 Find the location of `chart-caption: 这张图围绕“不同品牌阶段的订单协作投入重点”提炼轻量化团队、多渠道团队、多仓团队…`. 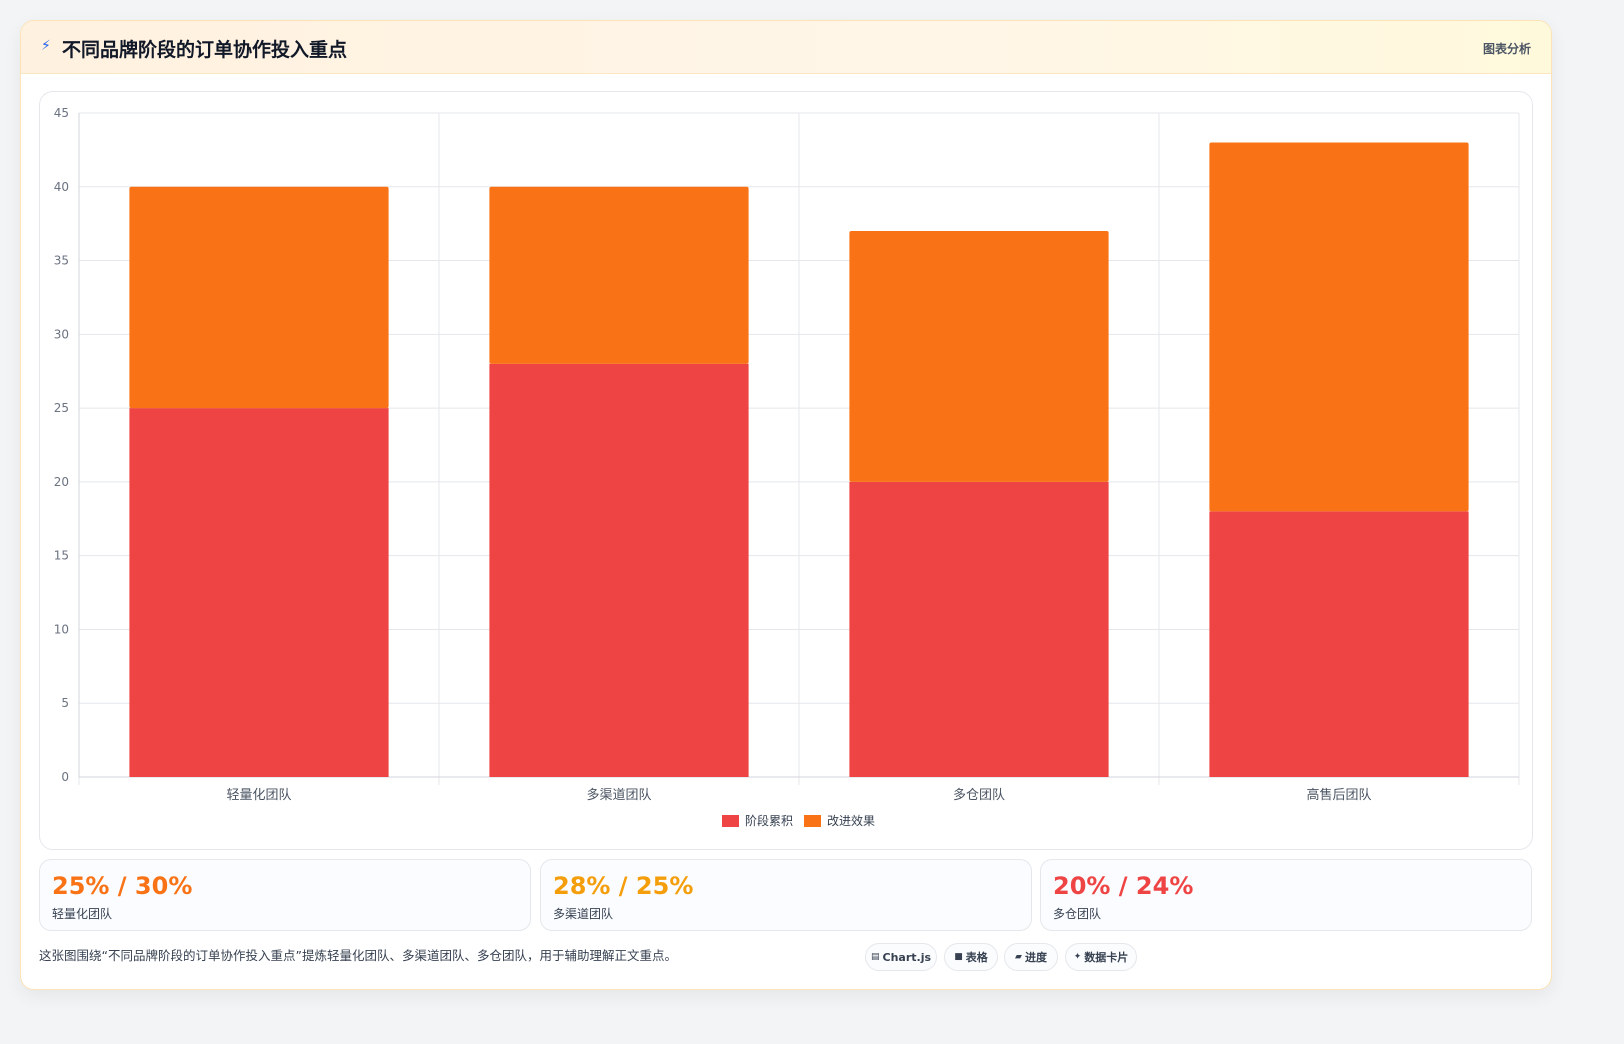

chart-caption: 这张图围绕“不同品牌阶段的订单协作投入重点”提炼轻量化团队、多渠道团队、多仓团队… is located at coordinates (358, 955).